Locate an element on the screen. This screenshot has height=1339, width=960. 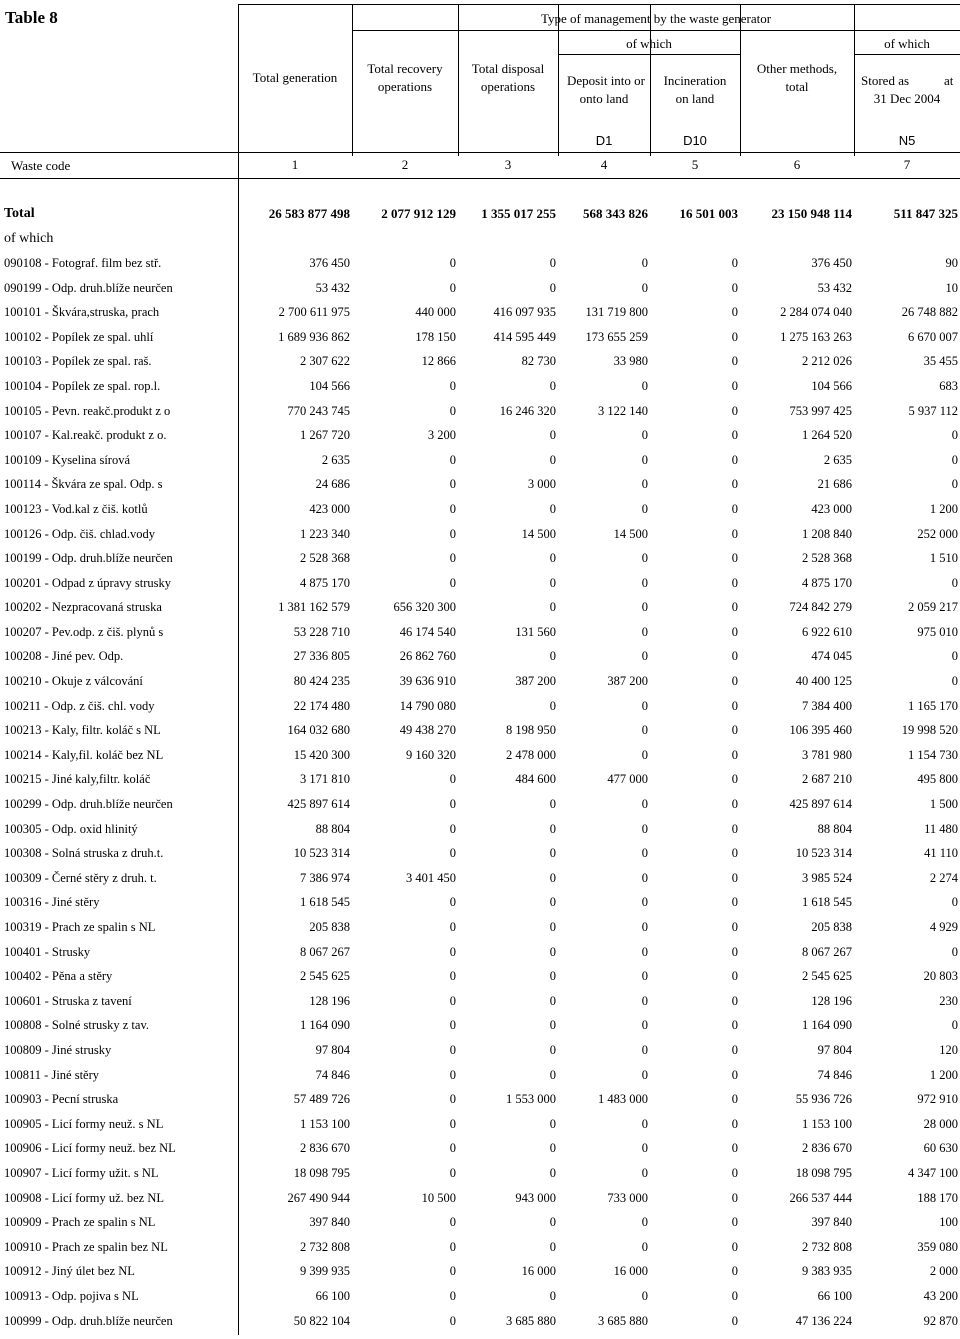
waste-code-cell: 100201 - Odpad z úpravy strusky is located at coordinates (87, 582).